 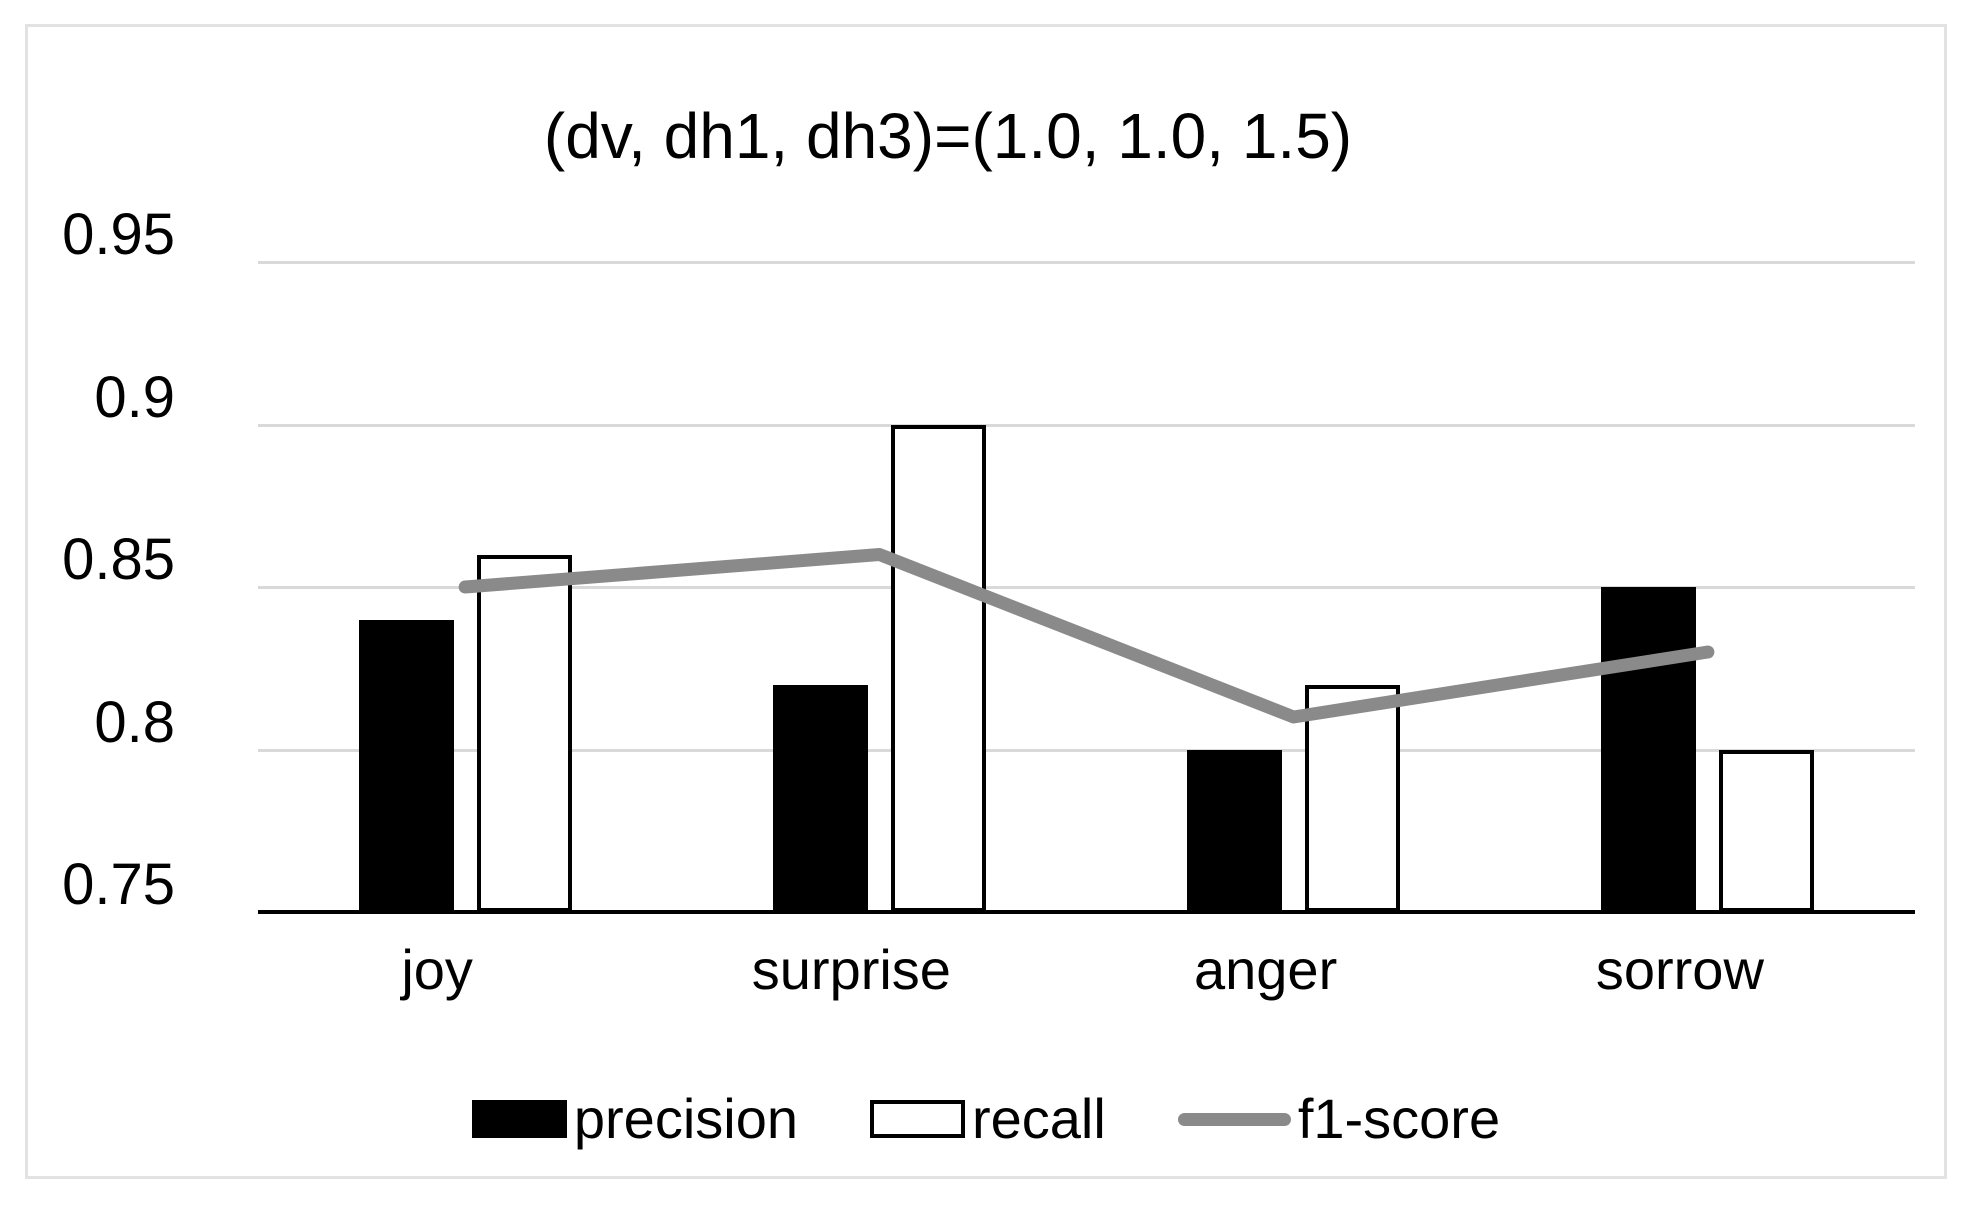 What do you see at coordinates (1038, 1118) in the screenshot?
I see `legend-label-recall: recall` at bounding box center [1038, 1118].